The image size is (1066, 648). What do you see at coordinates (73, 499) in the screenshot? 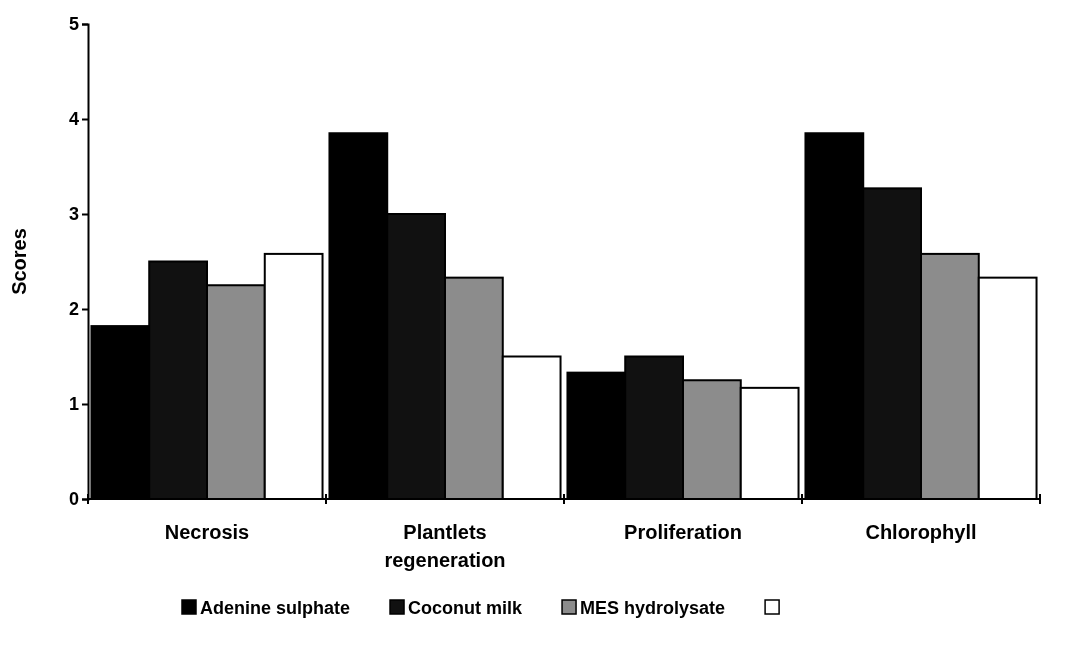
I see `y-tick-label: 0` at bounding box center [73, 499].